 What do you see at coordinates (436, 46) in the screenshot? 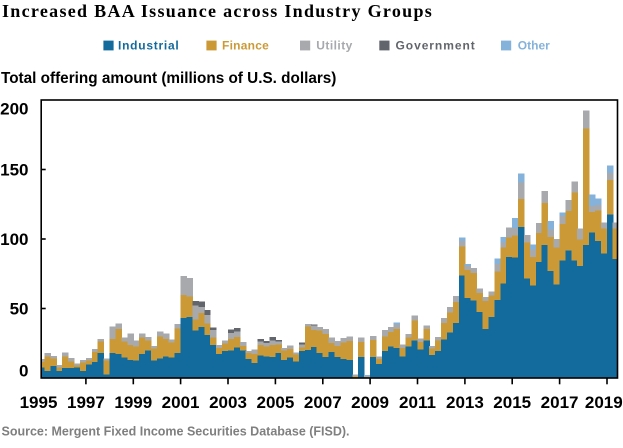
I see `svg-text: Government` at bounding box center [436, 46].